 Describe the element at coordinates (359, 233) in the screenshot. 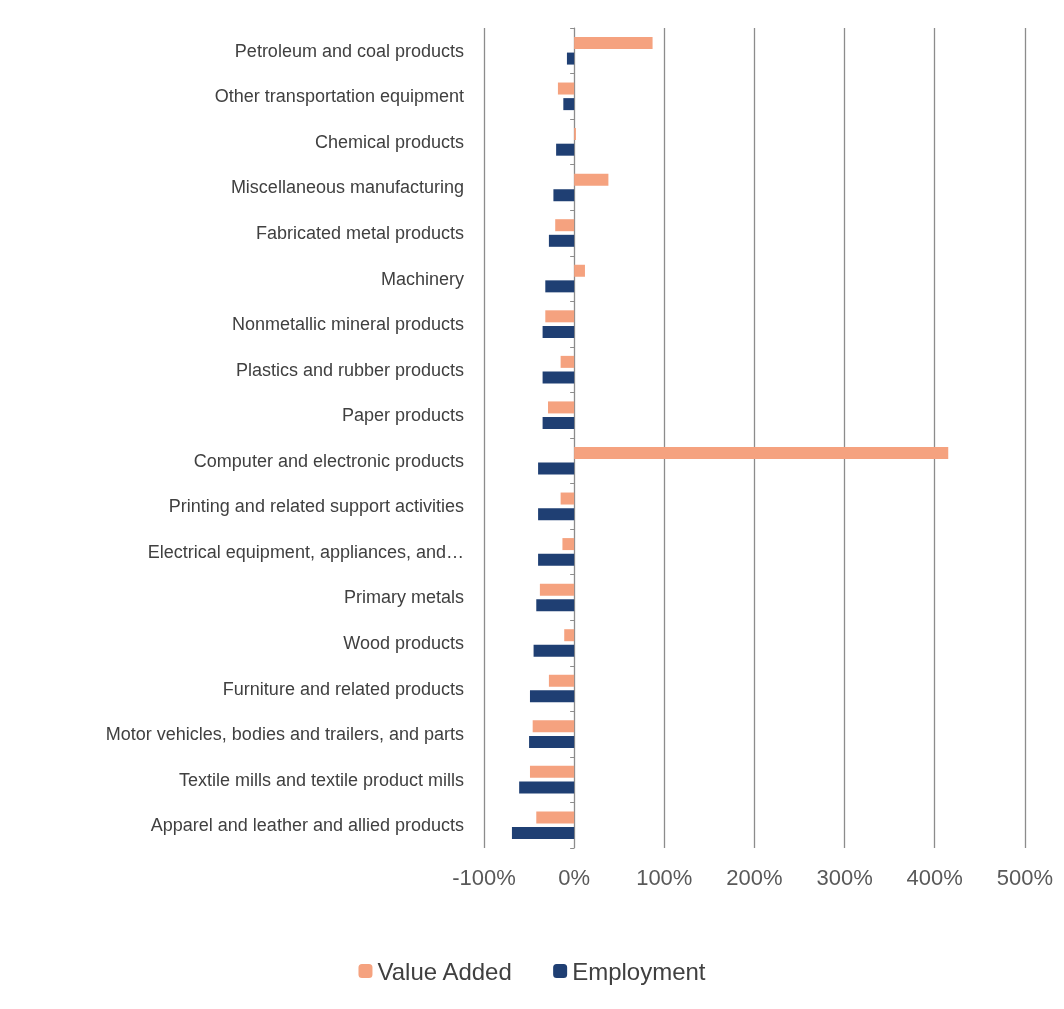

I see `y-tick-label: Fabricated metal products` at that location.